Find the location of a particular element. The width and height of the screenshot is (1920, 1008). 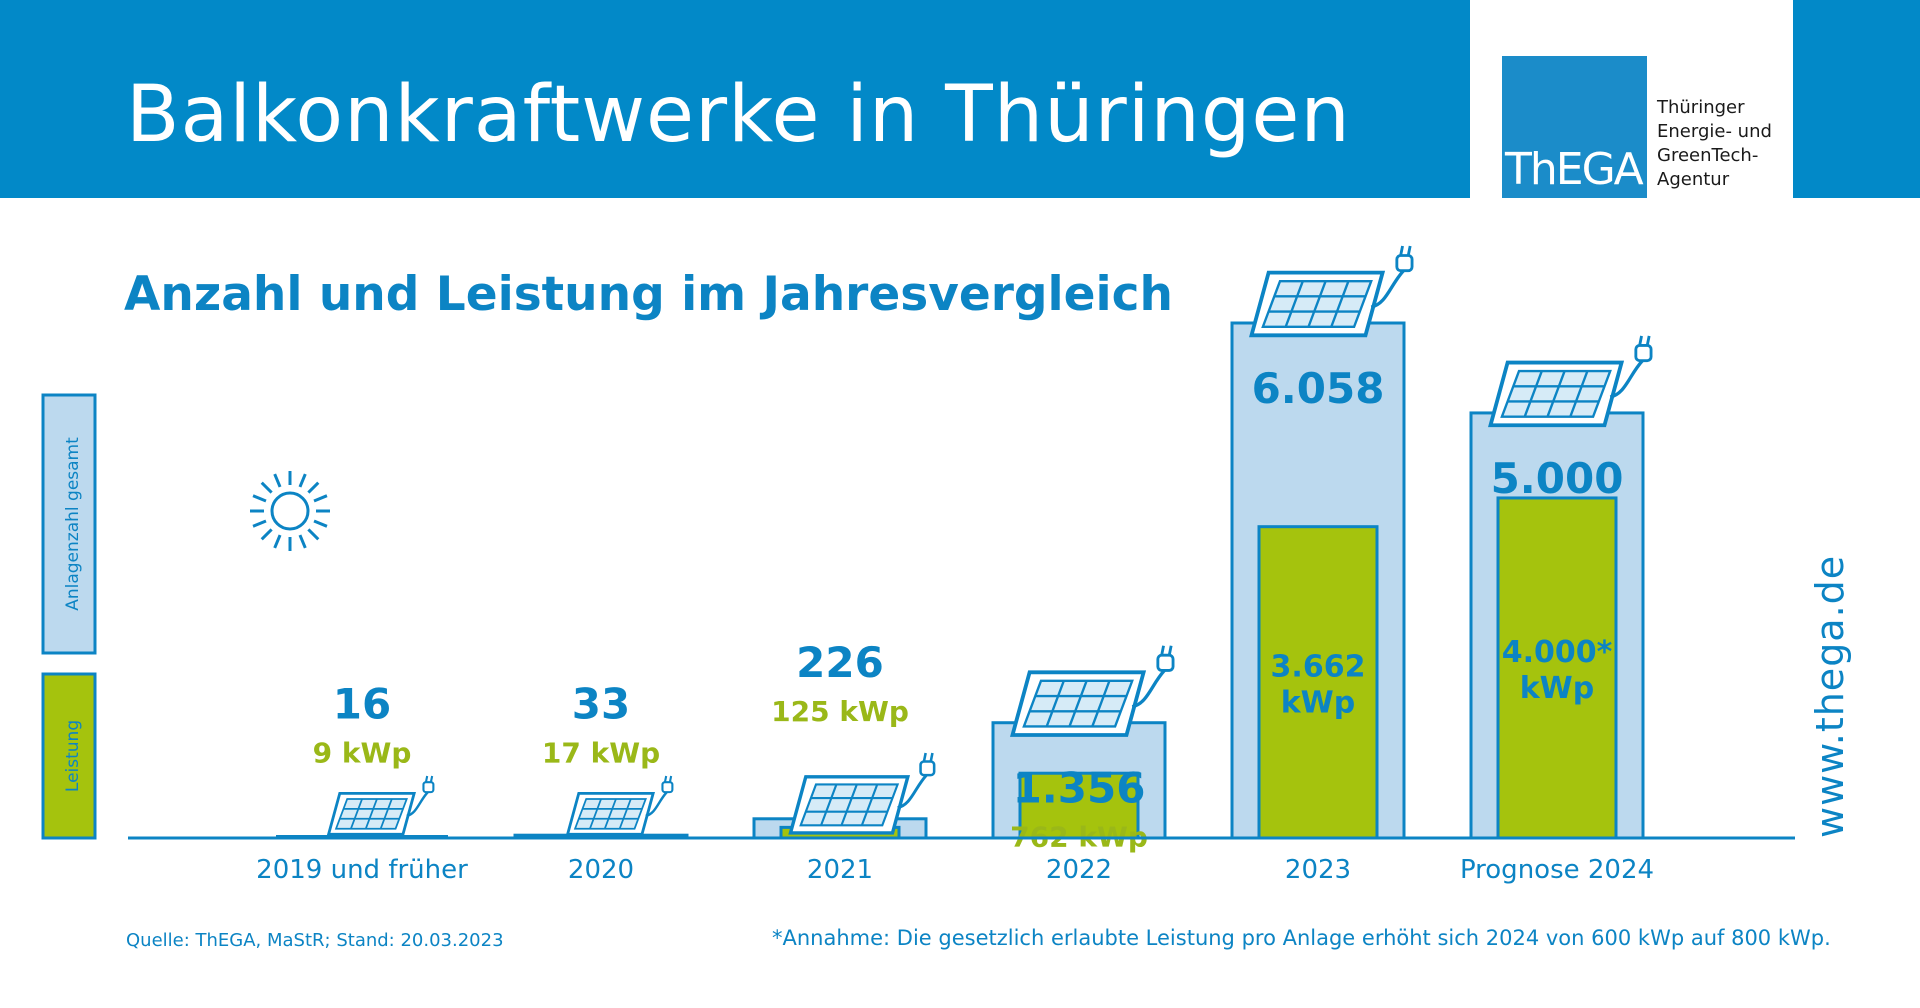

thega-logo is located at coordinates (1574, 127).